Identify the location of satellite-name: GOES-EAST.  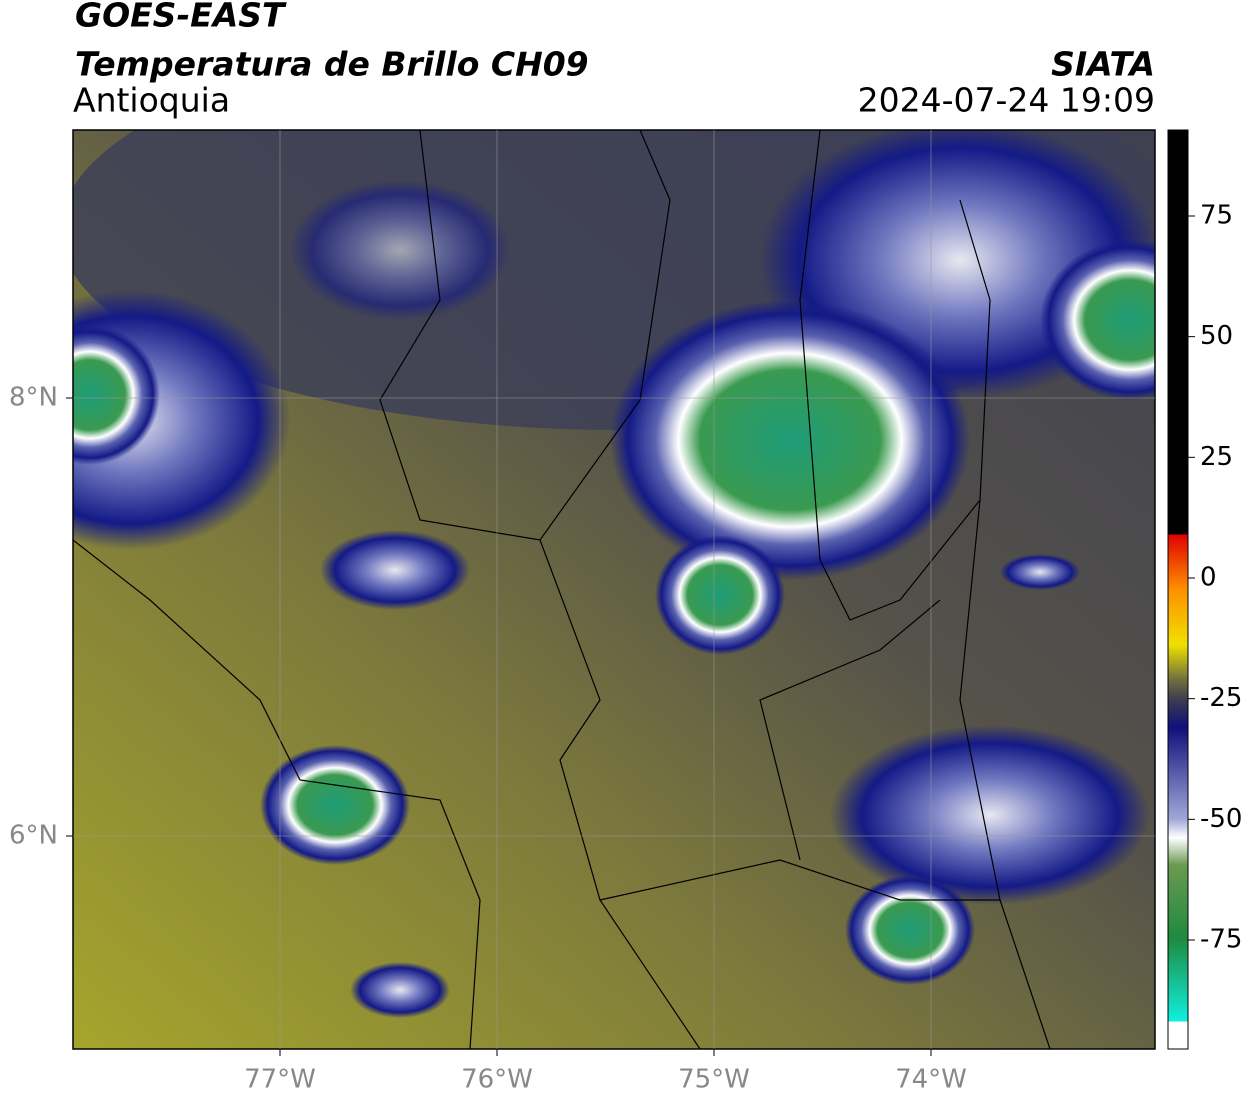
(181, 17).